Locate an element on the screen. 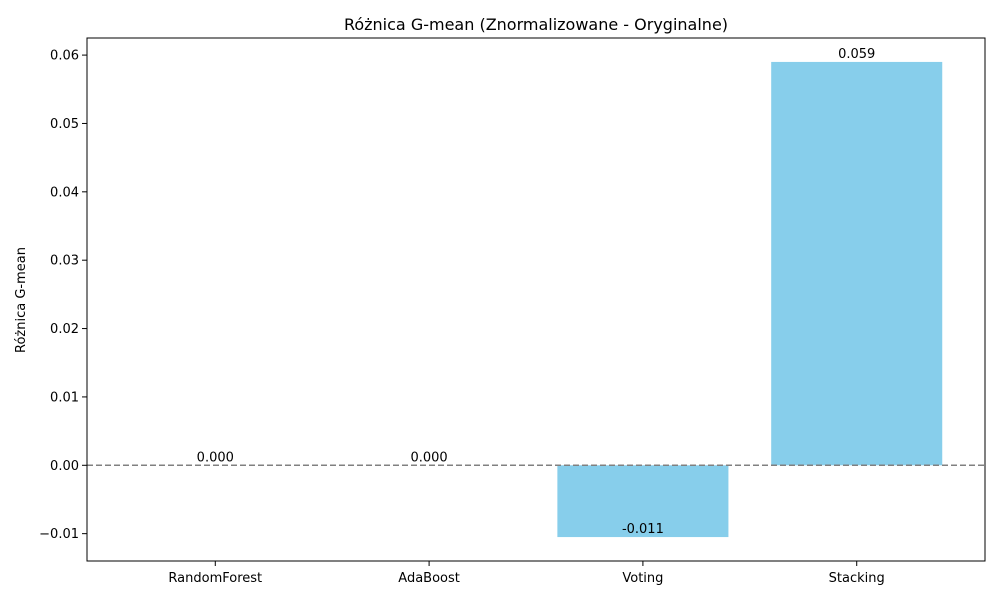  x-tick-label: Voting is located at coordinates (642, 578).